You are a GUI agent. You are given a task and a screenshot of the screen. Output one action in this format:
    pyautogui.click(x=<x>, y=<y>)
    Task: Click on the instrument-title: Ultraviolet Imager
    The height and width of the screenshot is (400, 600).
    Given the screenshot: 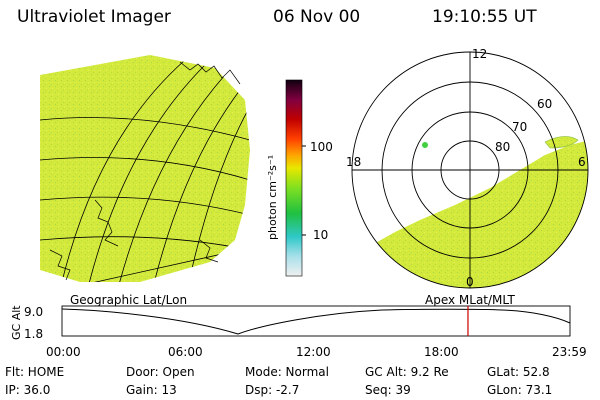 What is the action you would take?
    pyautogui.click(x=94, y=17)
    